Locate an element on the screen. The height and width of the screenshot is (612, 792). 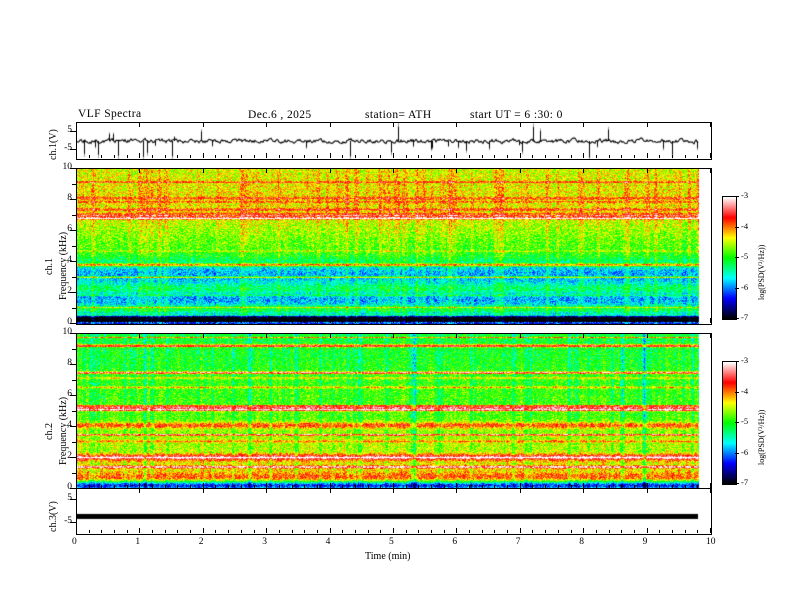
y-axis-tick-label: 0 is located at coordinates (69, 322).